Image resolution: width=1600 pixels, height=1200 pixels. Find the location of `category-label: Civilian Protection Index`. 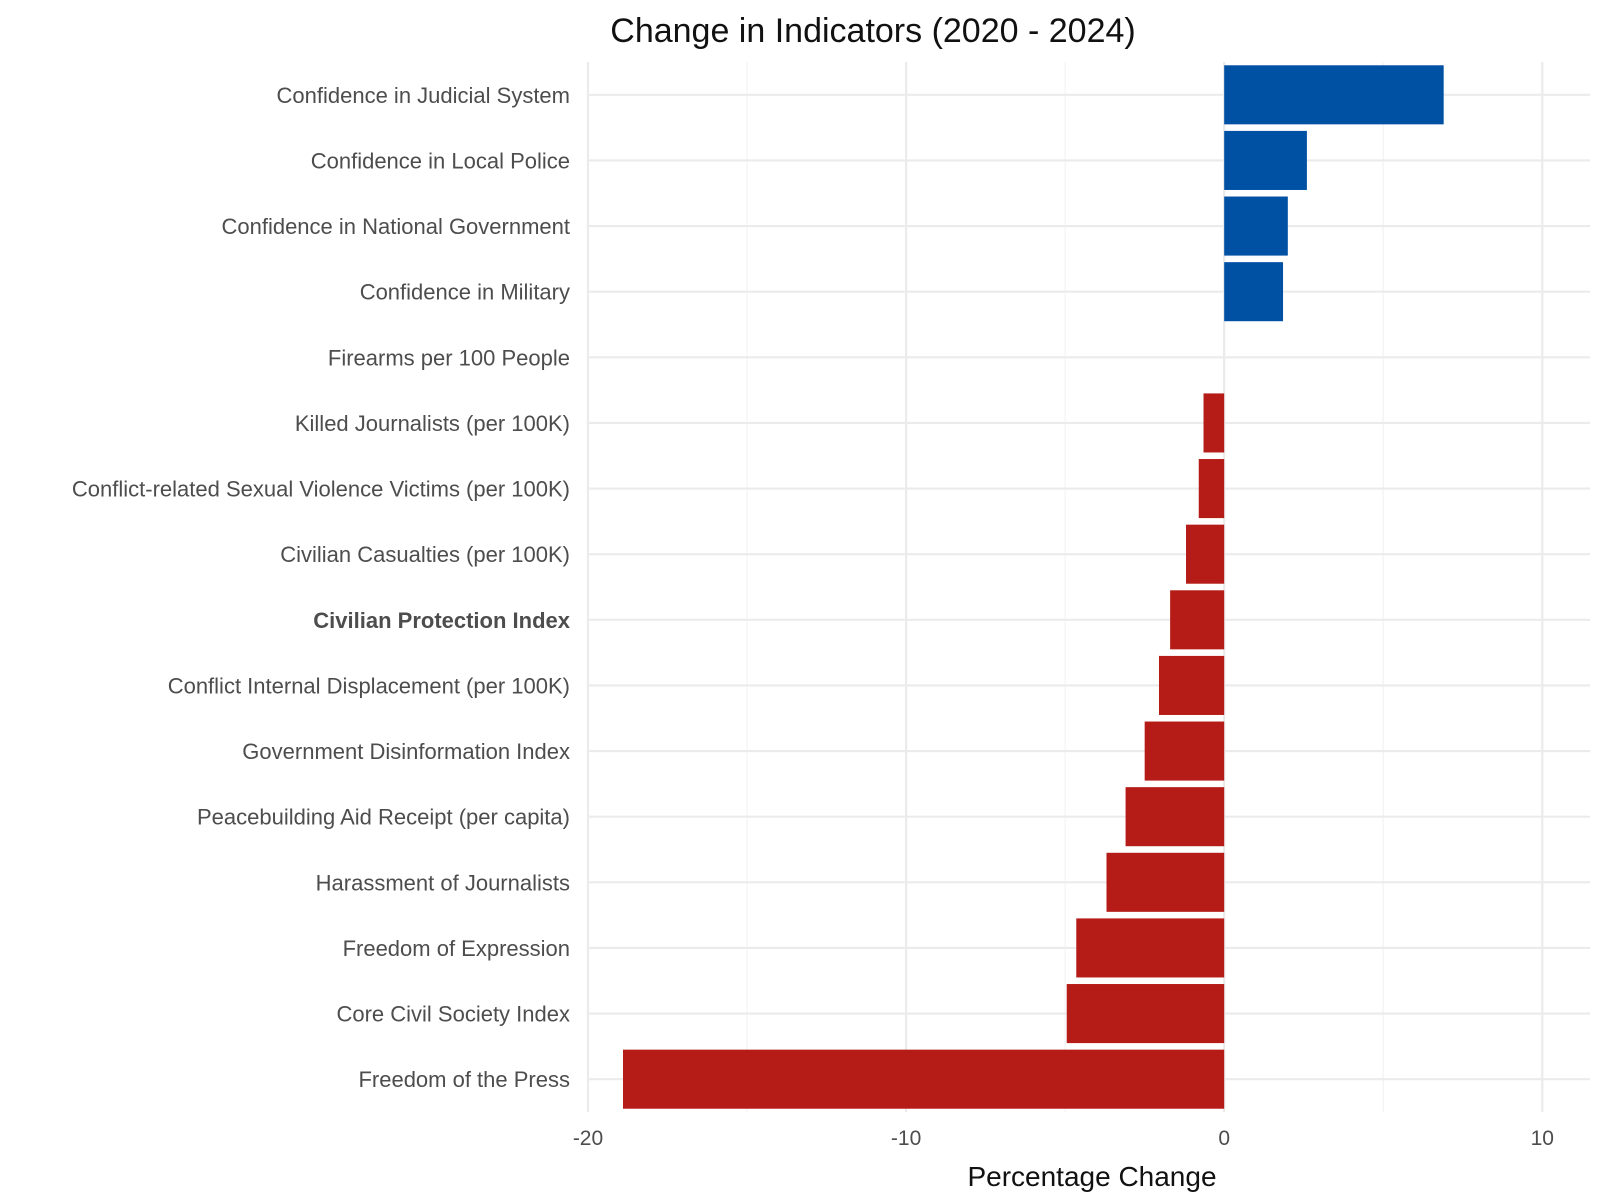

category-label: Civilian Protection Index is located at coordinates (441, 620).